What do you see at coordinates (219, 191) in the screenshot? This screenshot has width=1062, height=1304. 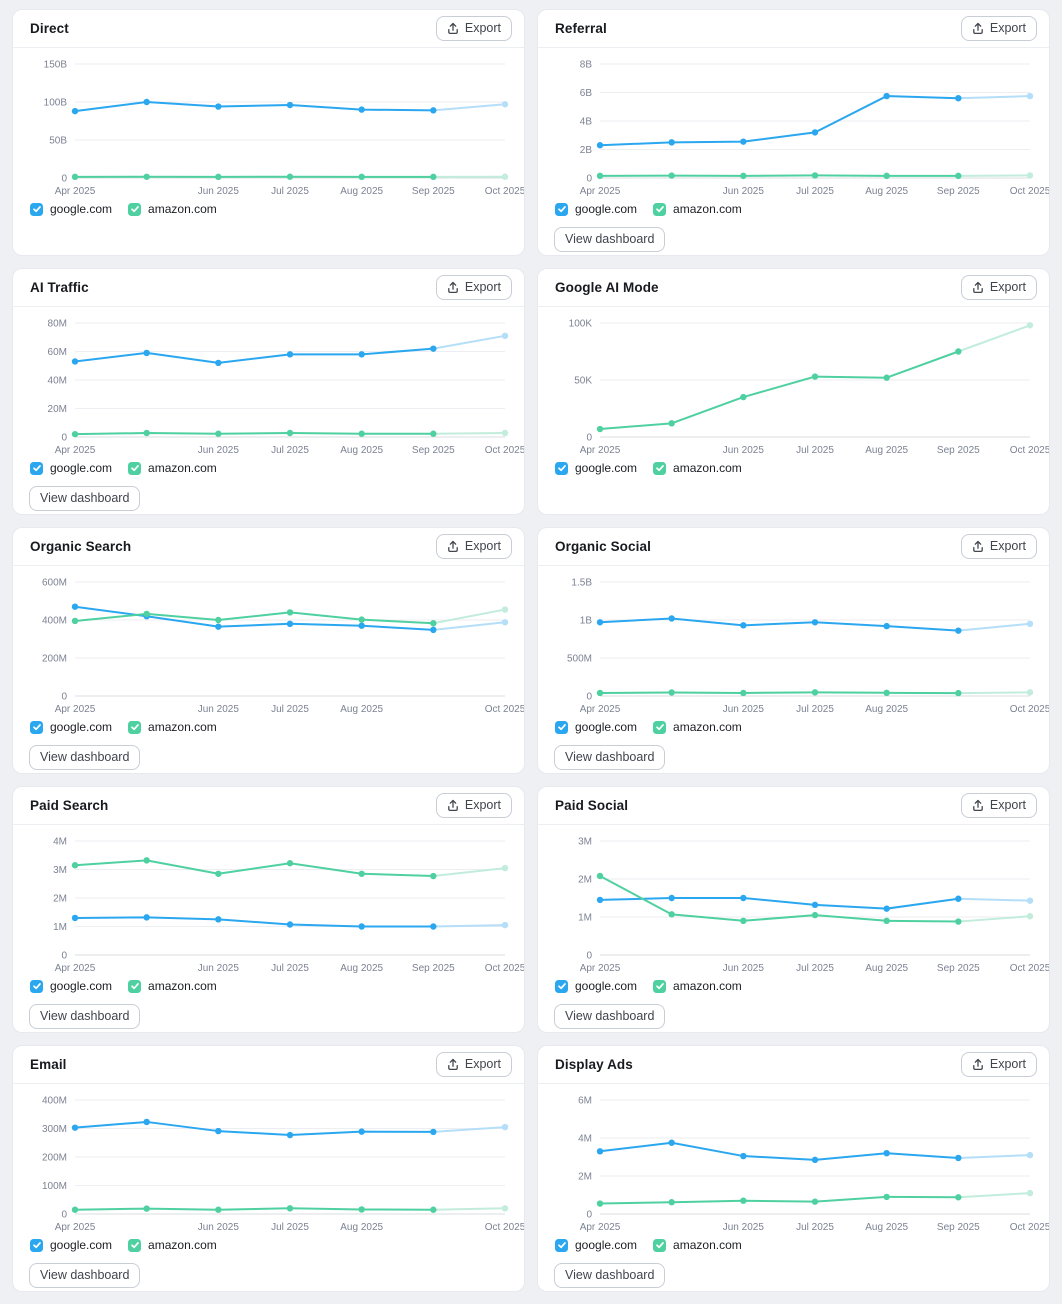 I see `svg-text: Jun 2025` at bounding box center [219, 191].